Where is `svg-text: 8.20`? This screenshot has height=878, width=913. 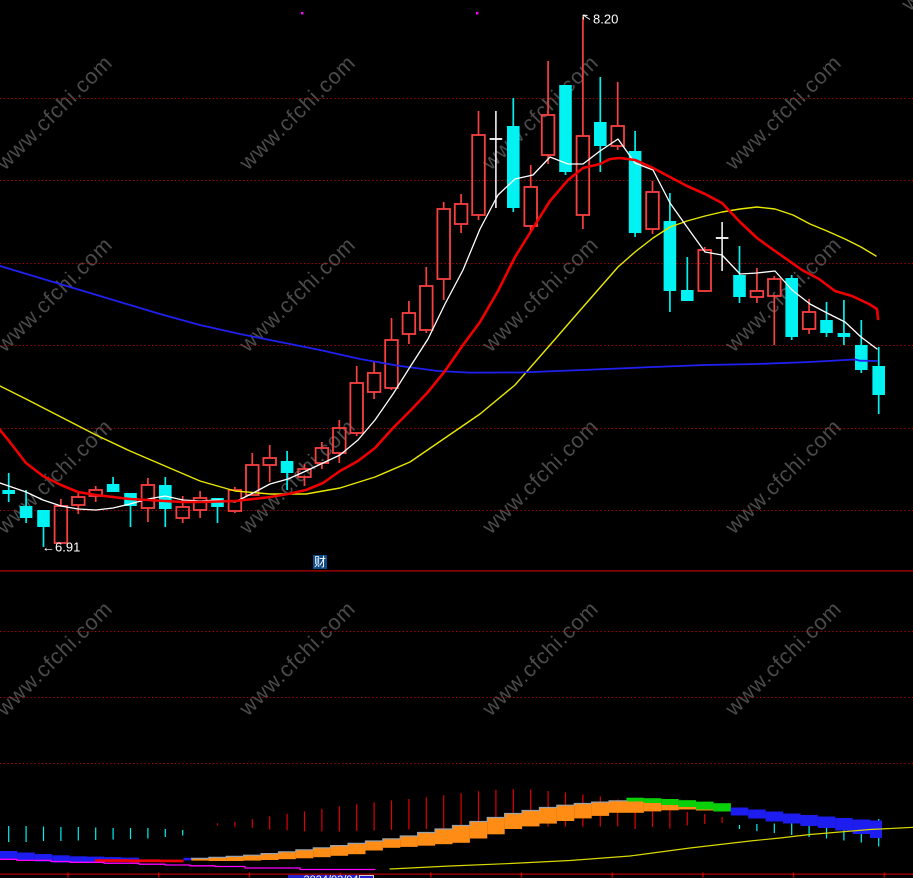
svg-text: 8.20 is located at coordinates (605, 19).